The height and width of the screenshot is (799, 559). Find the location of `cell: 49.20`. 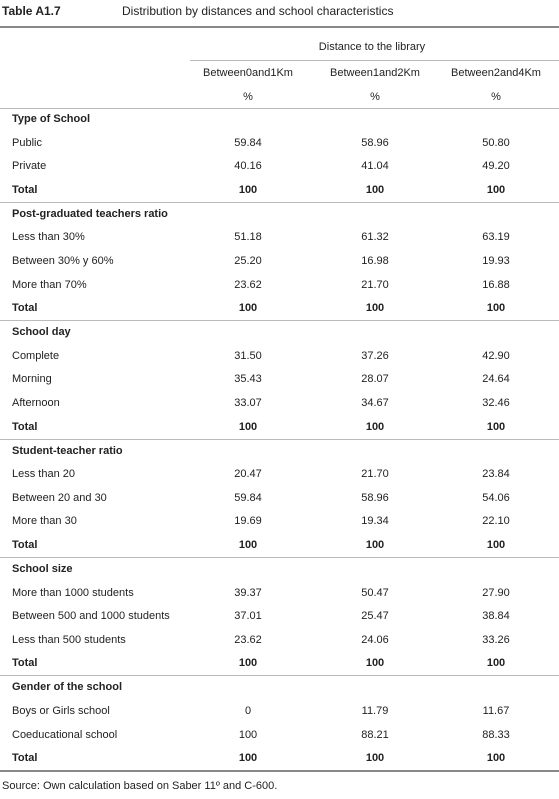

cell: 49.20 is located at coordinates (496, 166).